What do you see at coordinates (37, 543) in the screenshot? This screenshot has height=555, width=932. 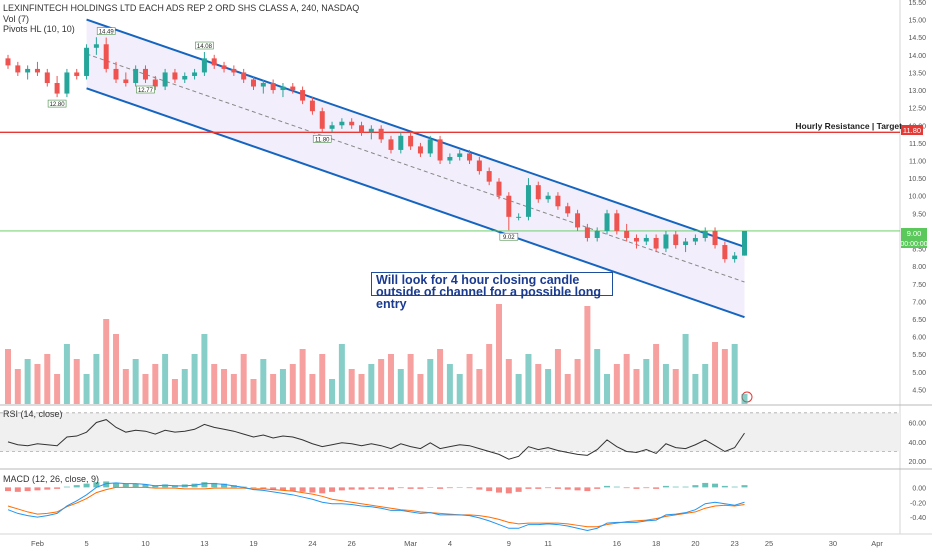 I see `time-tick-label: Feb` at bounding box center [37, 543].